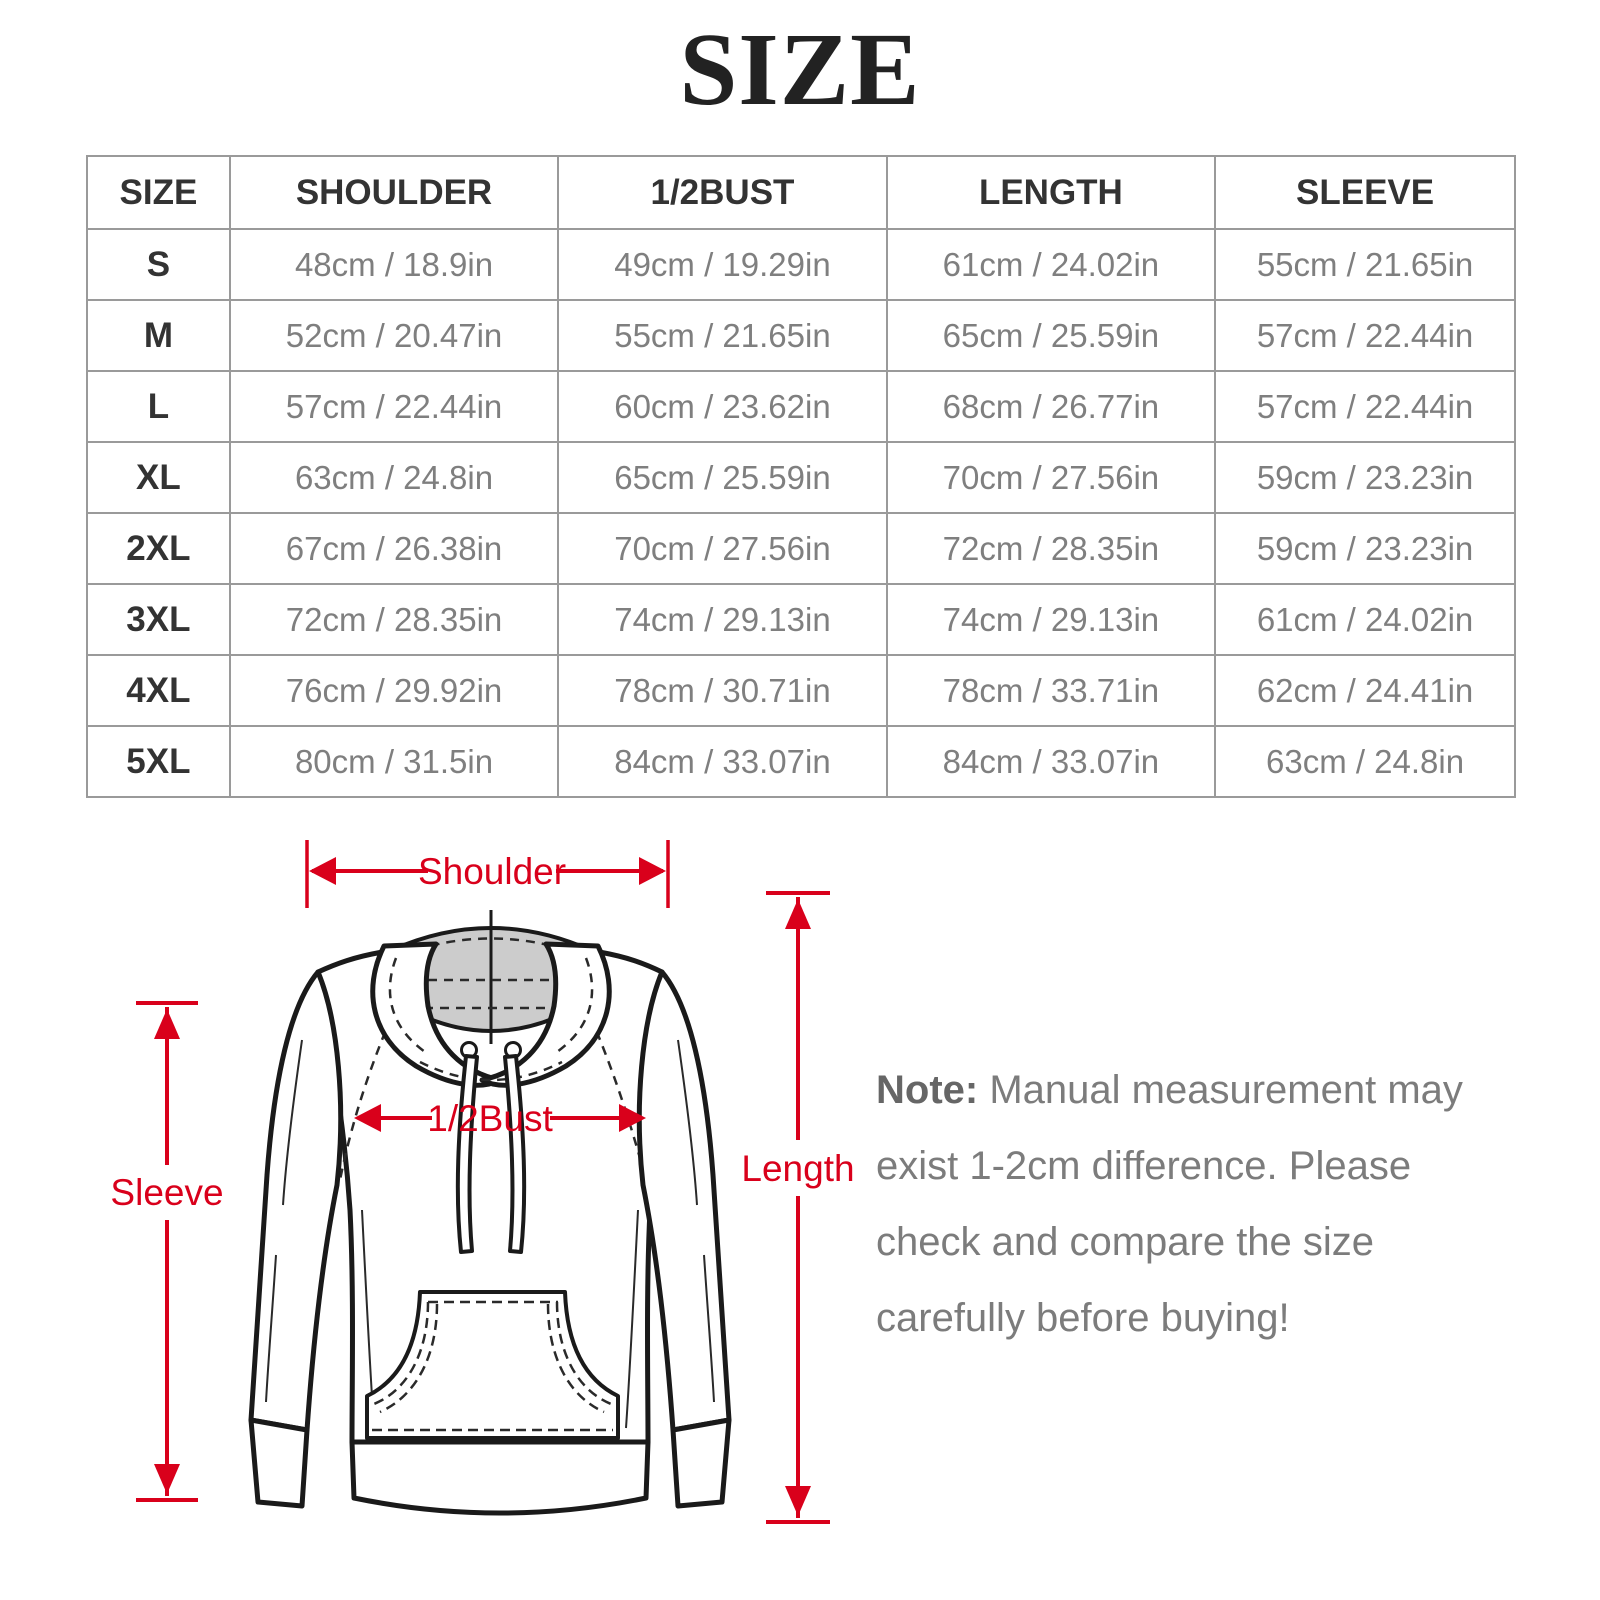 This screenshot has width=1600, height=1600. What do you see at coordinates (166, 1192) in the screenshot?
I see `sleeve-arrow-label: Sleeve` at bounding box center [166, 1192].